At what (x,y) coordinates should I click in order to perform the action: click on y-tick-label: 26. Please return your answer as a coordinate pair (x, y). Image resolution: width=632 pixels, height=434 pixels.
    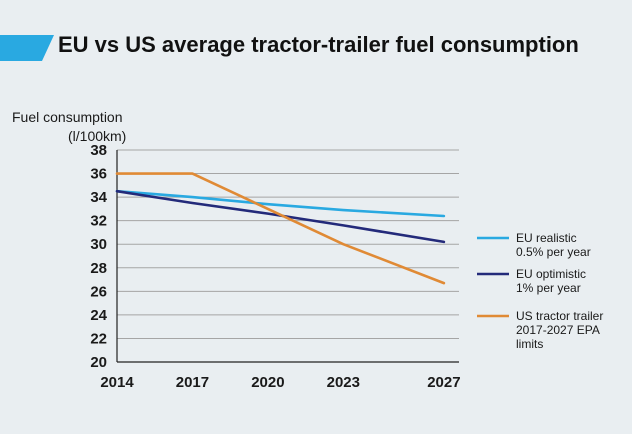
    Looking at the image, I should click on (98, 291).